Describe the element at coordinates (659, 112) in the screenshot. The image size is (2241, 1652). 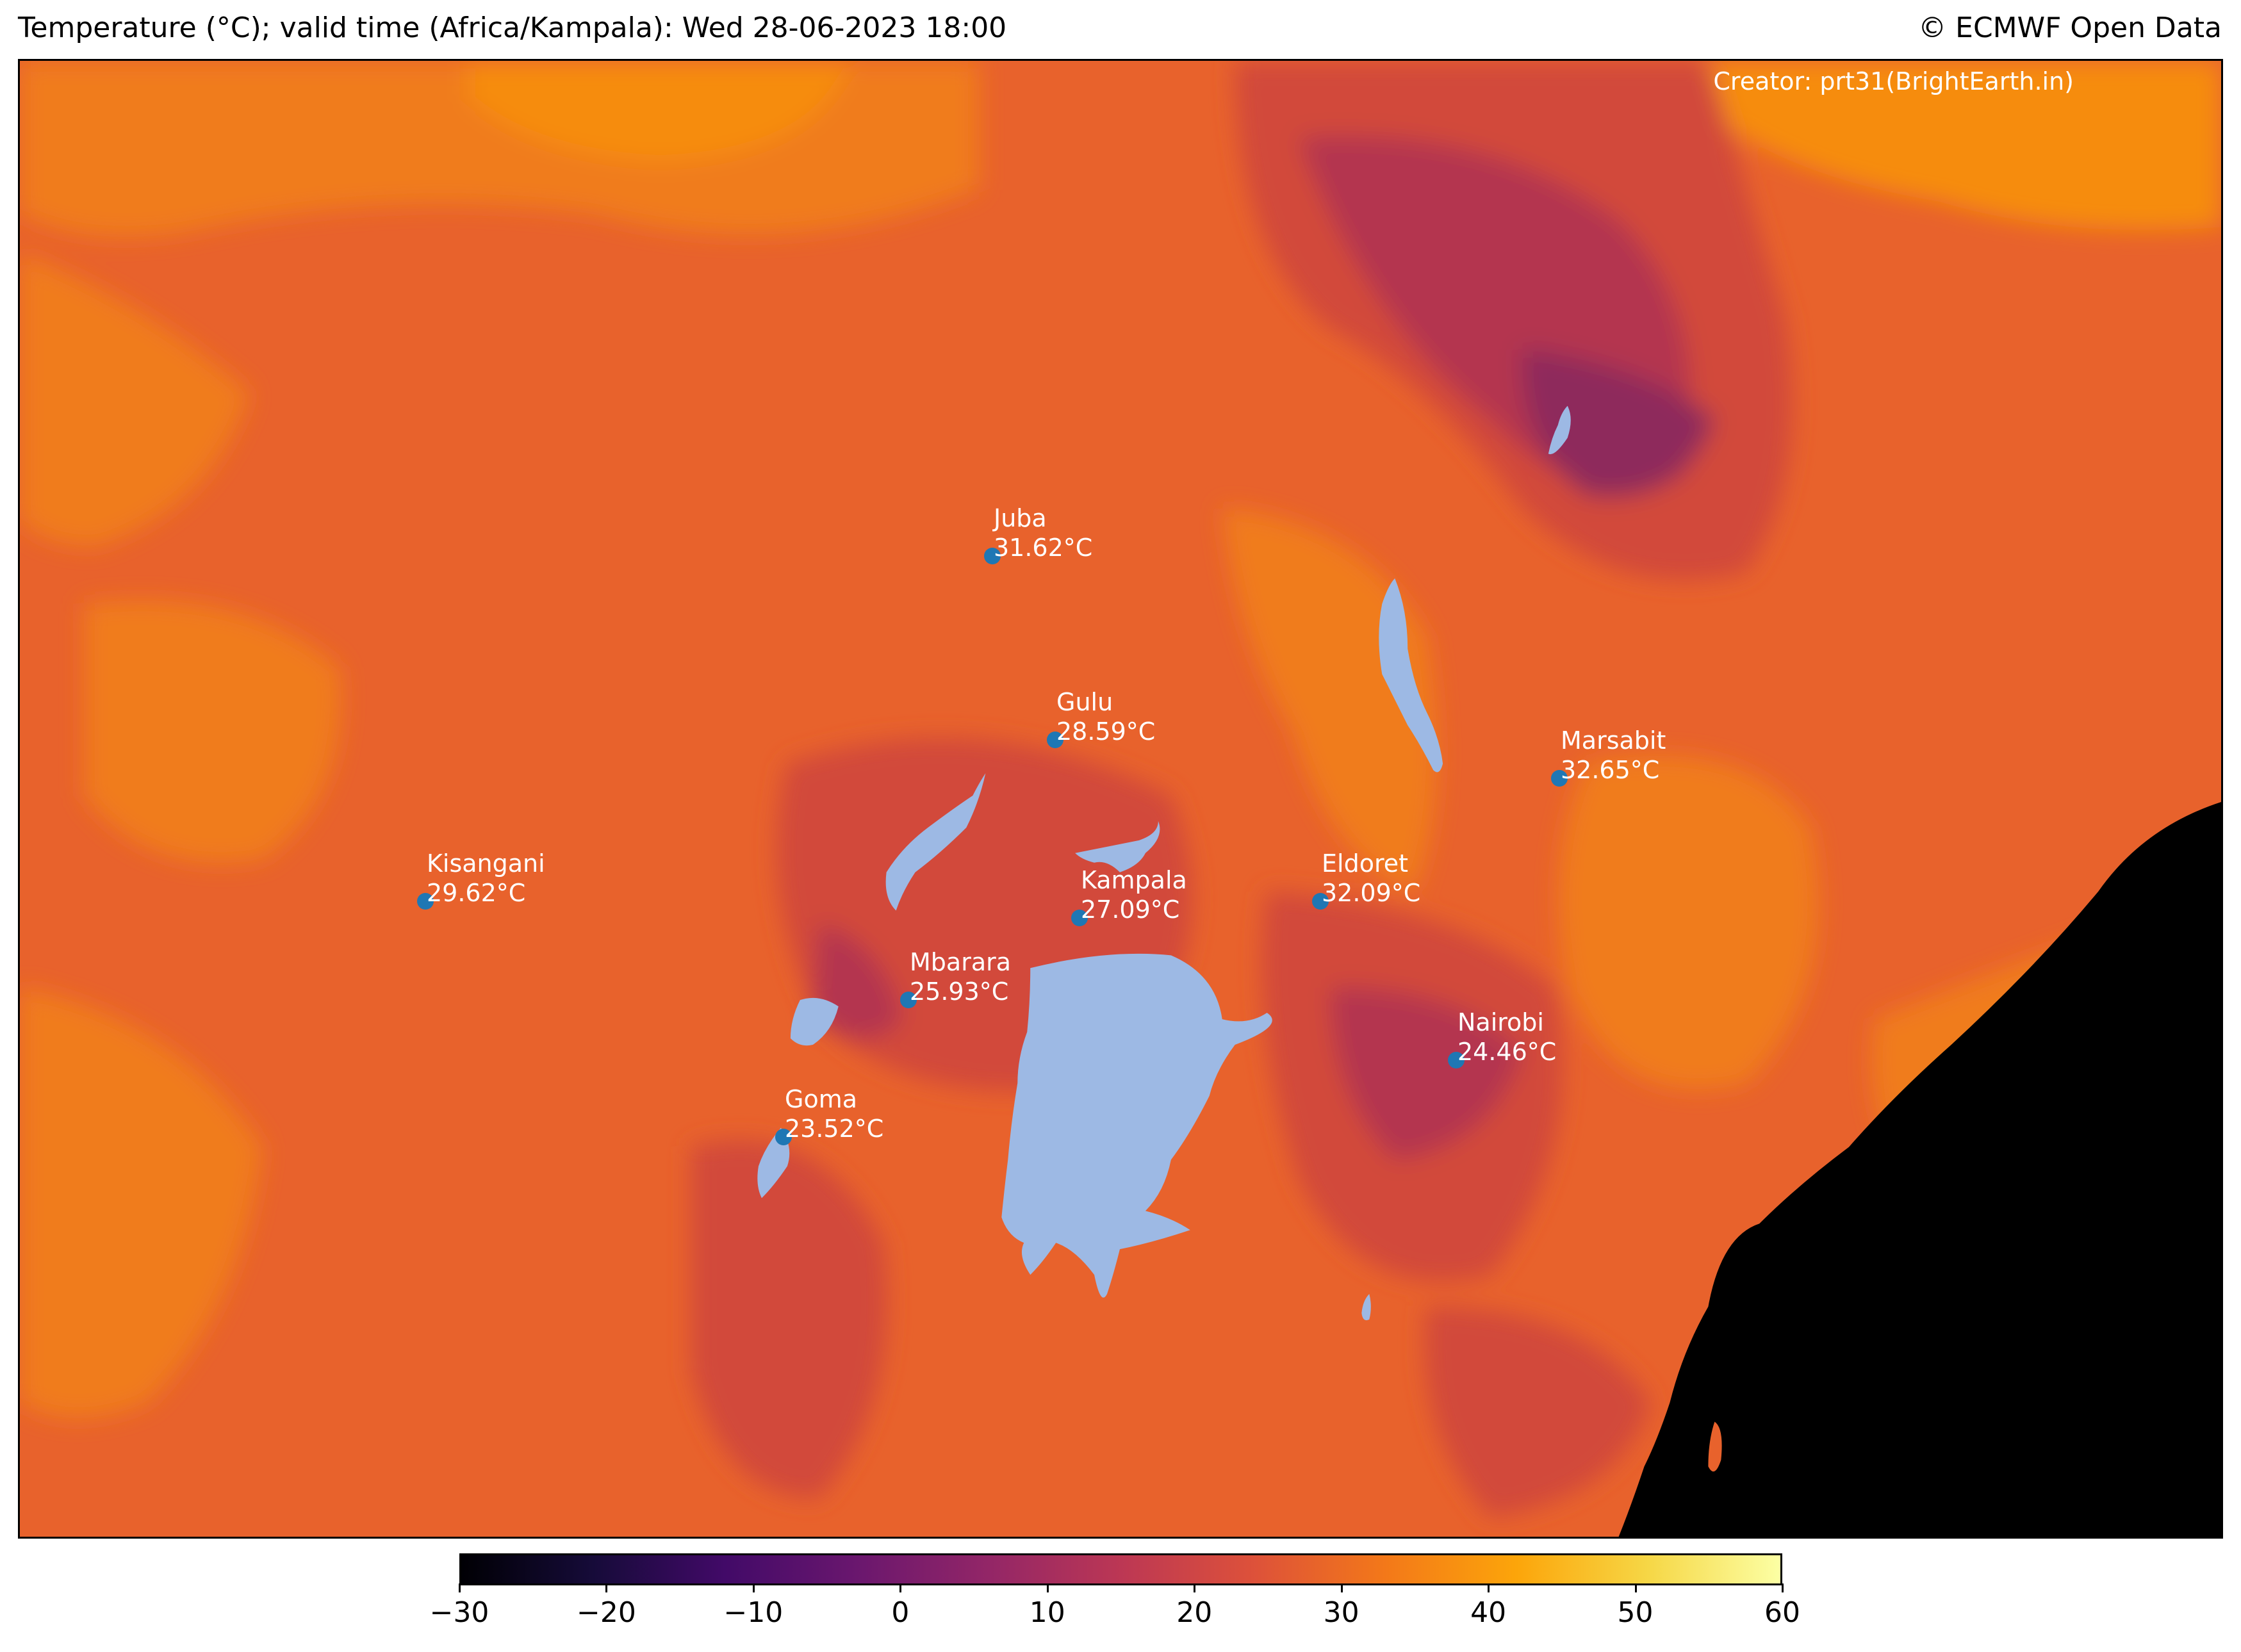
I see `hot-zone-north` at that location.